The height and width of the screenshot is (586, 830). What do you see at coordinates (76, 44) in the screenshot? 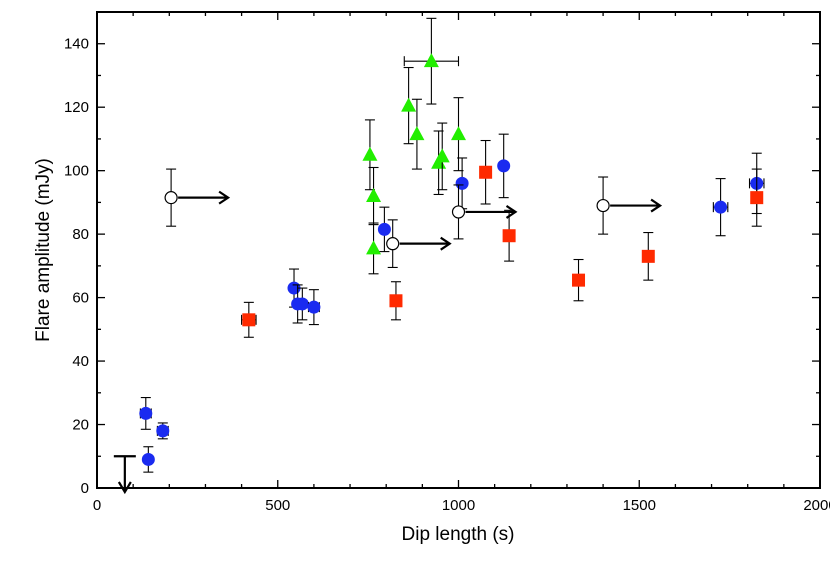
I see `y-tick-label: 140` at bounding box center [76, 44].